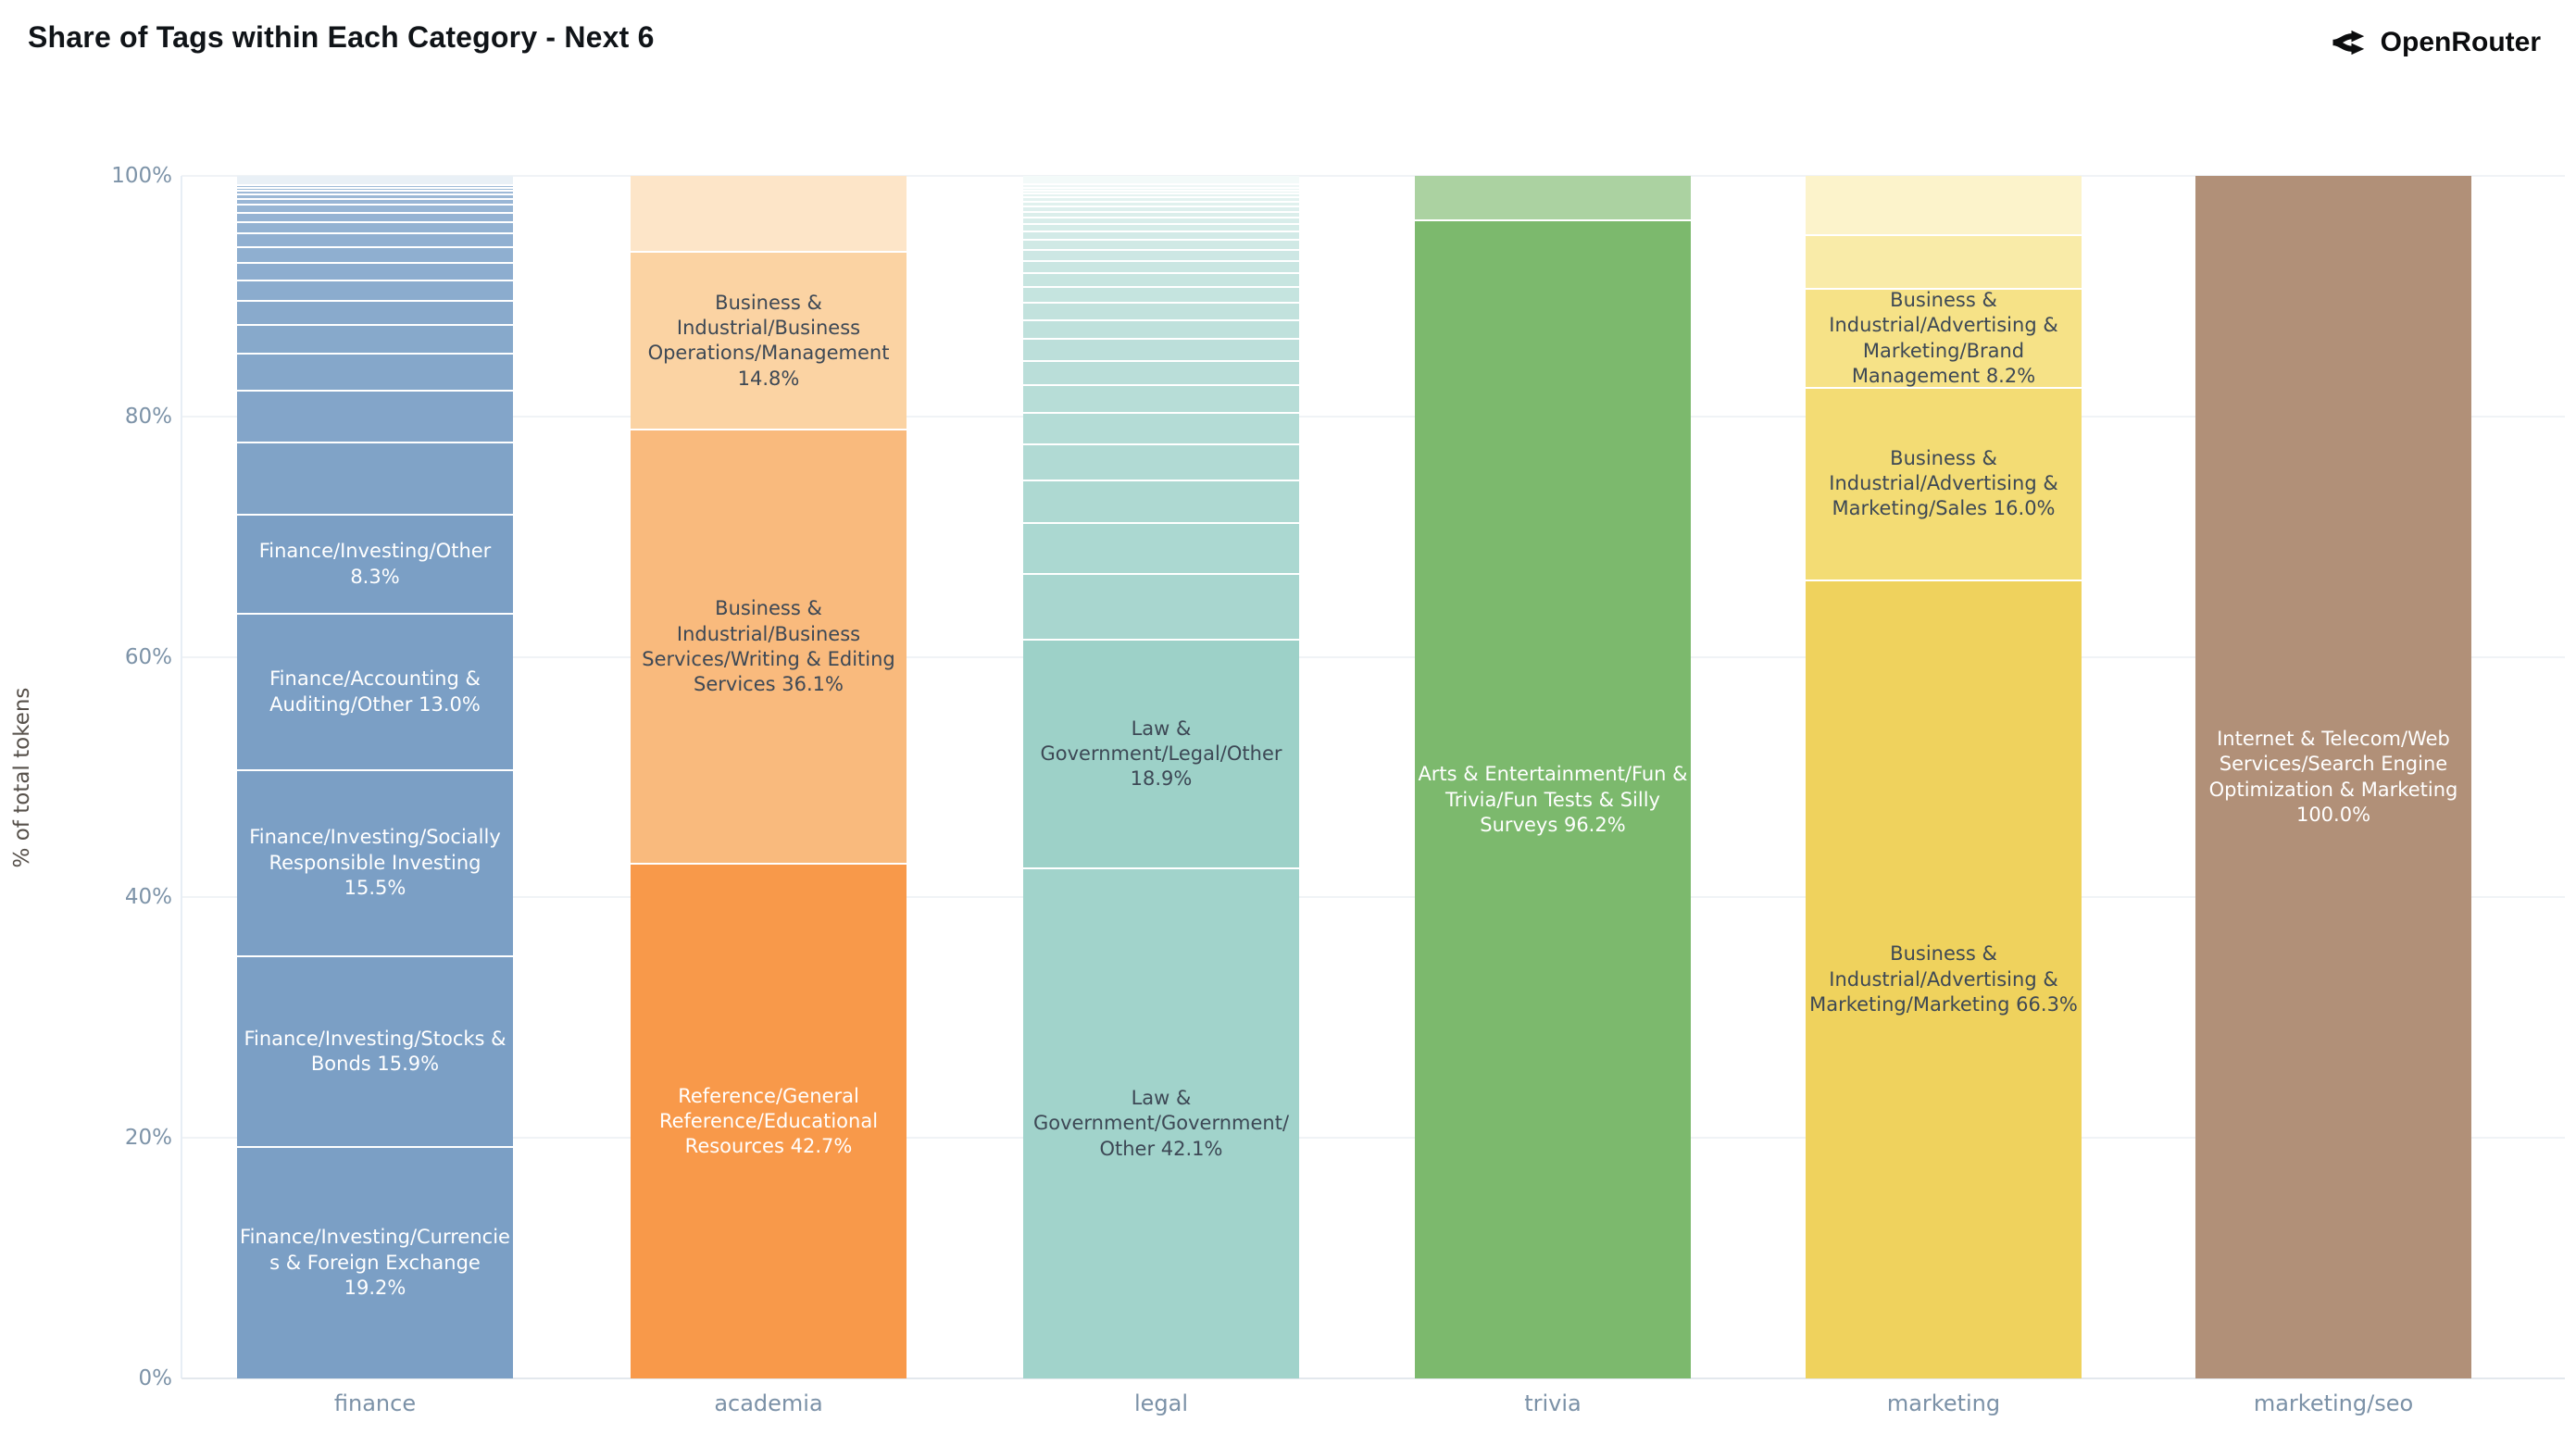  I want to click on brand-name: OpenRouter, so click(2461, 42).